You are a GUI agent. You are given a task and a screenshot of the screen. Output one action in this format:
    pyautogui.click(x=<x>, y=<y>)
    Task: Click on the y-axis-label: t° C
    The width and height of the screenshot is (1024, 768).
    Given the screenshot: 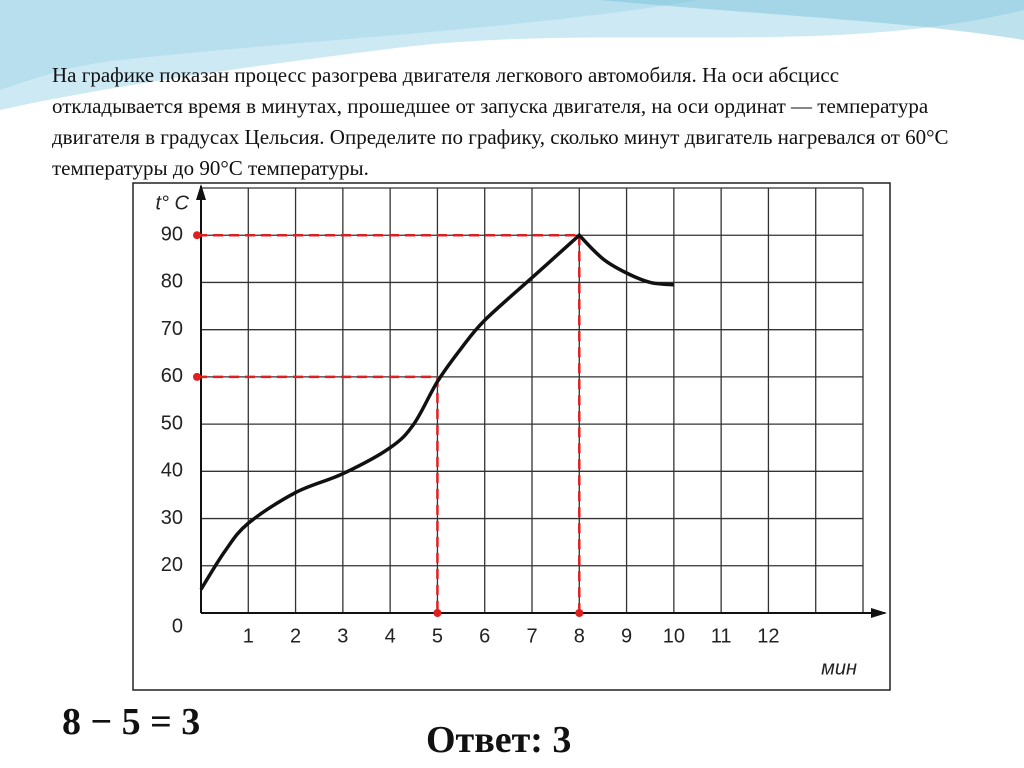 What is the action you would take?
    pyautogui.click(x=172, y=203)
    